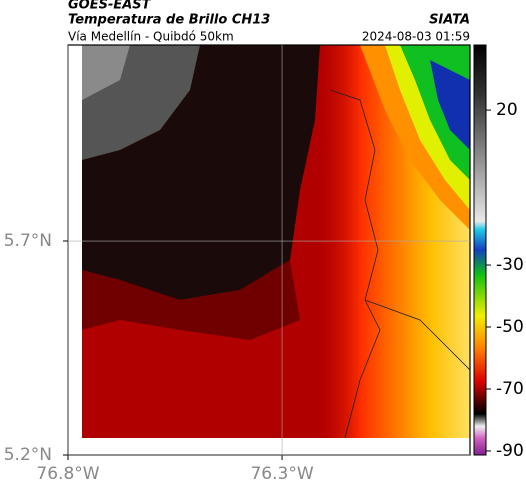 The height and width of the screenshot is (495, 526). What do you see at coordinates (510, 389) in the screenshot?
I see `colorbar-label: -70` at bounding box center [510, 389].